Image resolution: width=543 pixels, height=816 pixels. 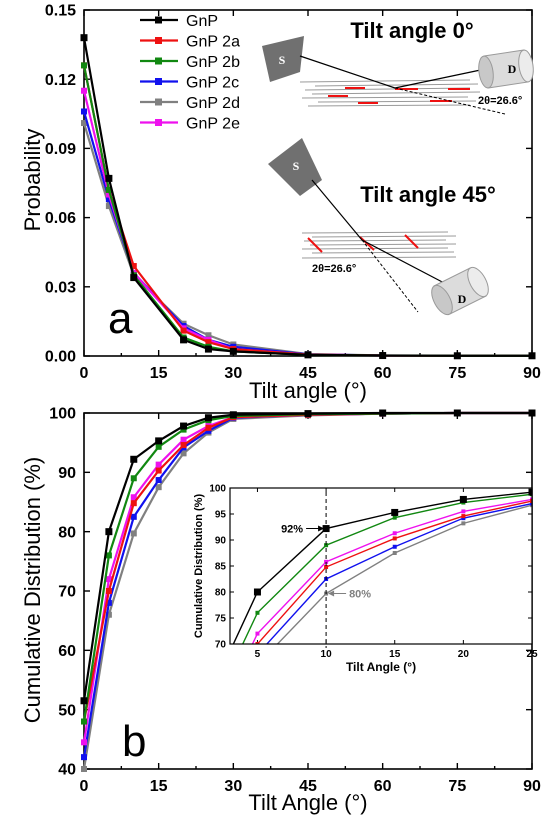 I want to click on y-tick-label: 90, so click(x=67, y=473).